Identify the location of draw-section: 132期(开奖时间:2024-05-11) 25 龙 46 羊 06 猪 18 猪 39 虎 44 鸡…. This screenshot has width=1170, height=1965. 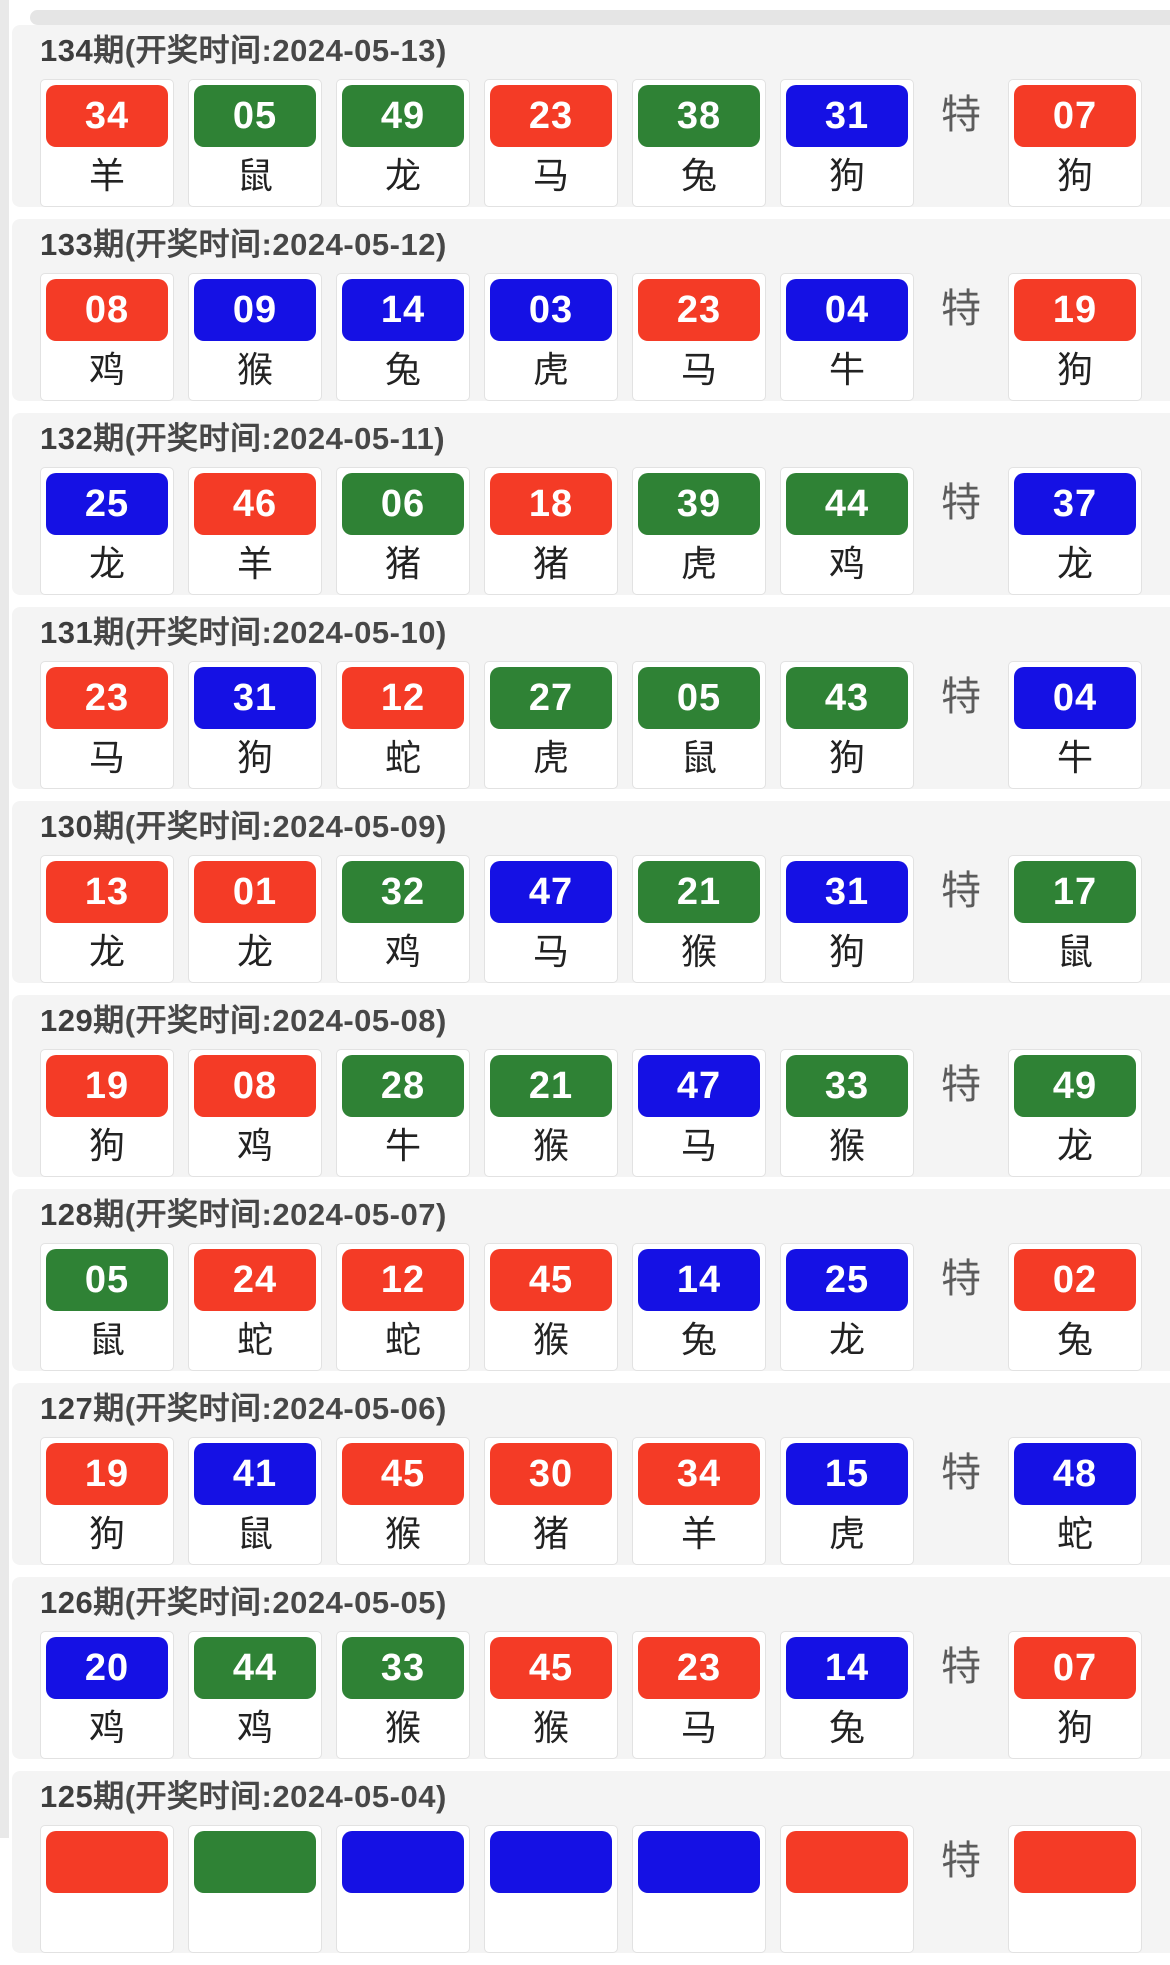
(591, 504).